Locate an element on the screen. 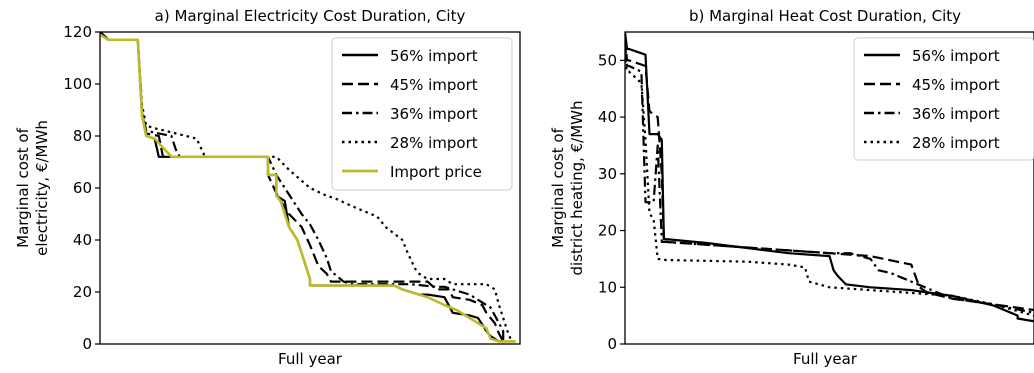 This screenshot has width=1034, height=373. chart-b-legend: 56% import 45% import 36% import 28% import is located at coordinates (943, 99).